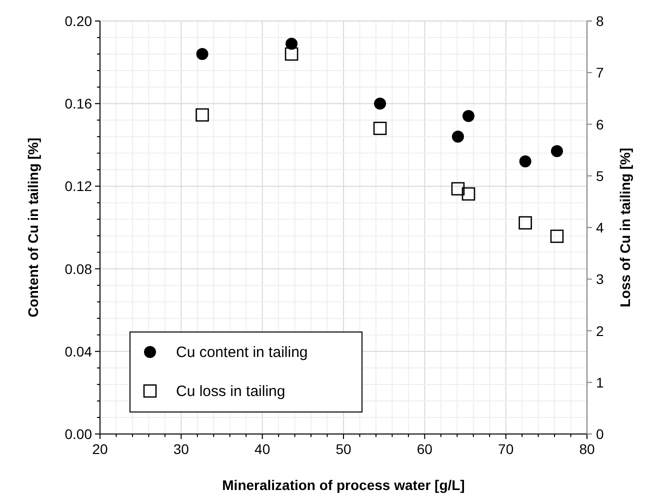 The width and height of the screenshot is (650, 498). Describe the element at coordinates (600, 382) in the screenshot. I see `y2-tick-label: 1` at that location.